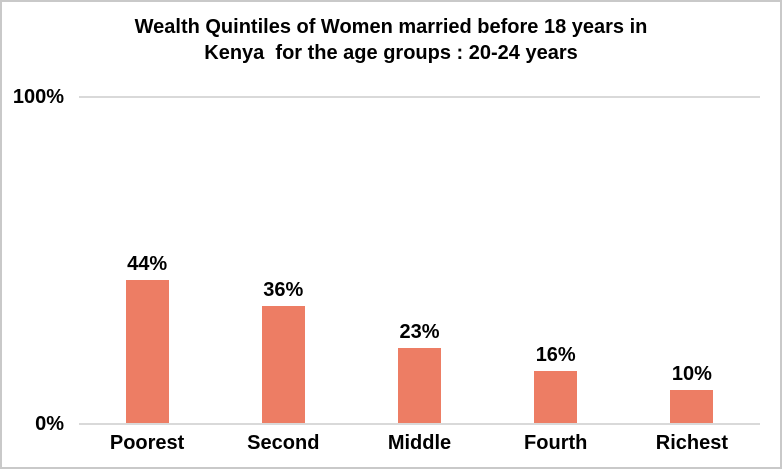 This screenshot has width=782, height=469. What do you see at coordinates (556, 443) in the screenshot?
I see `category-label-fourth: Fourth` at bounding box center [556, 443].